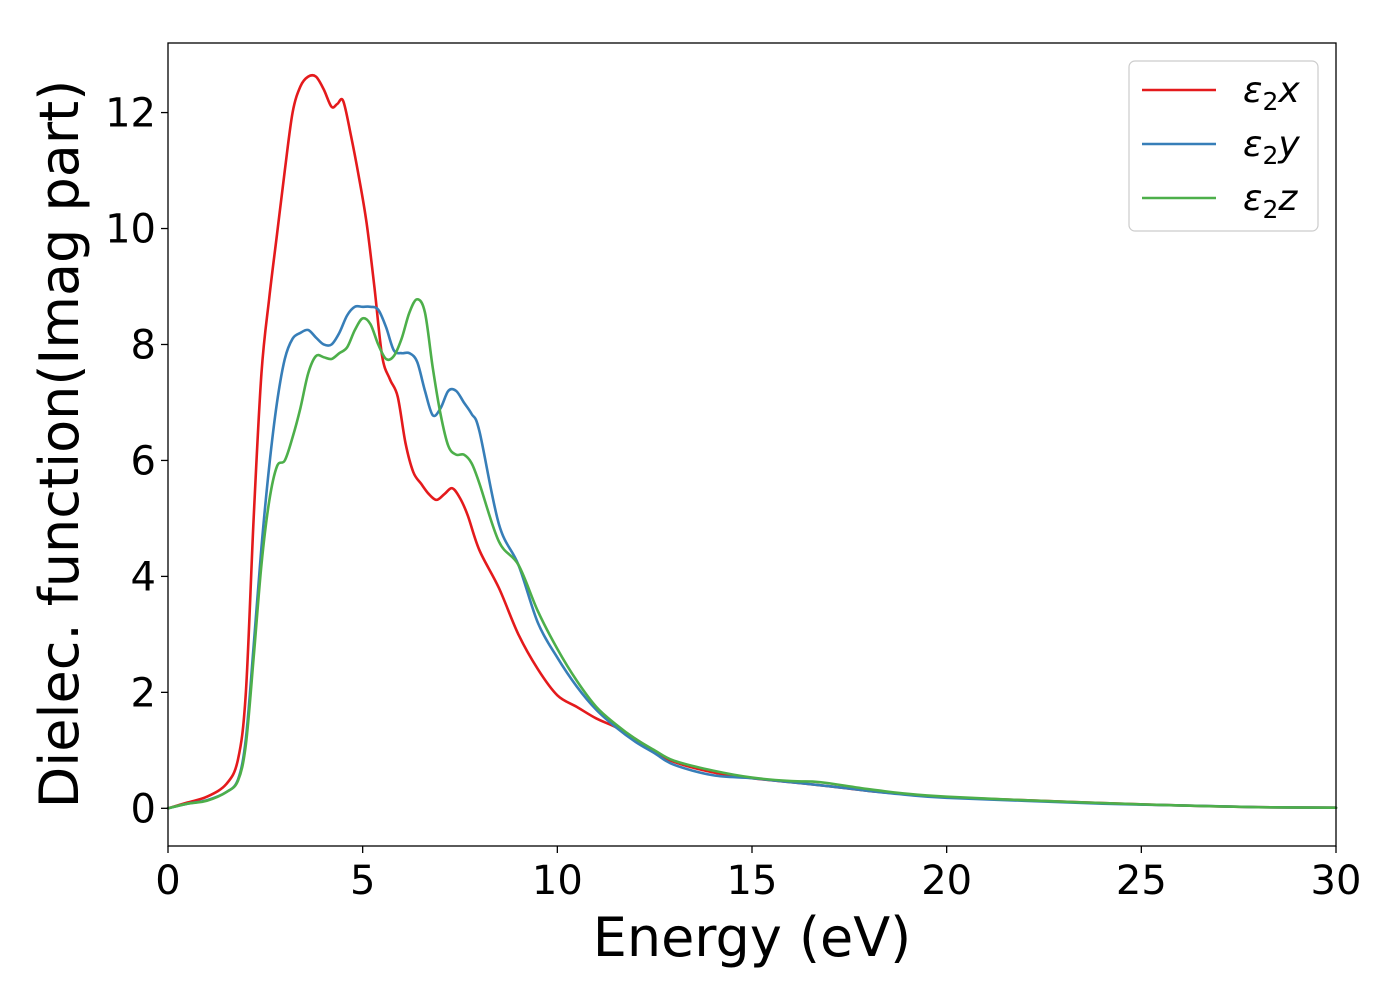 Image resolution: width=1400 pixels, height=1000 pixels. What do you see at coordinates (1271, 147) in the screenshot?
I see `legend-label-y: ε2y` at bounding box center [1271, 147].